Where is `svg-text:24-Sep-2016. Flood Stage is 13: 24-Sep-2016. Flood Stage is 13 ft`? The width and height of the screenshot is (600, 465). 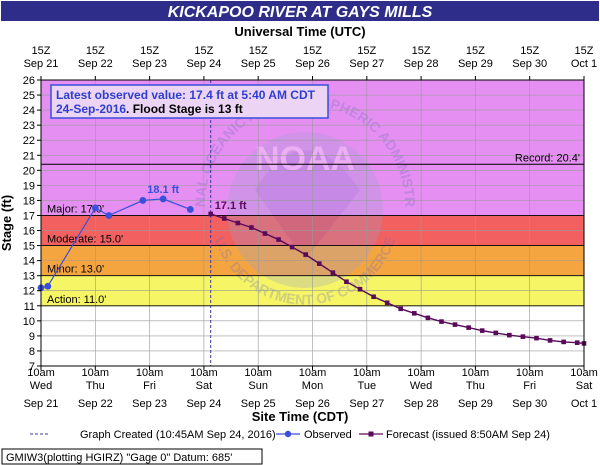 svg-text:24-Sep-2016. Flood Stage is 13: 24-Sep-2016. Flood Stage is 13 ft is located at coordinates (149, 109).